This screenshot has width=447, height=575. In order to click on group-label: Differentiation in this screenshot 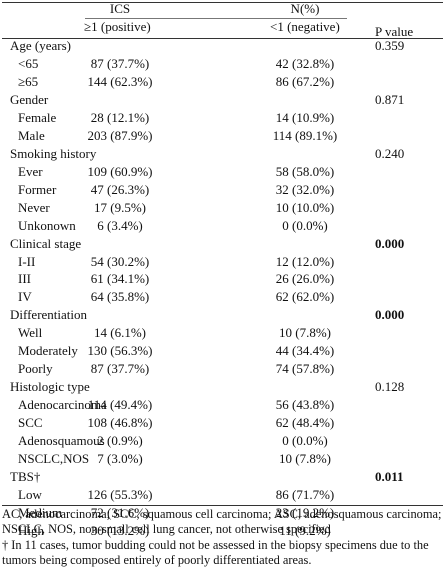, I will do `click(49, 315)`.